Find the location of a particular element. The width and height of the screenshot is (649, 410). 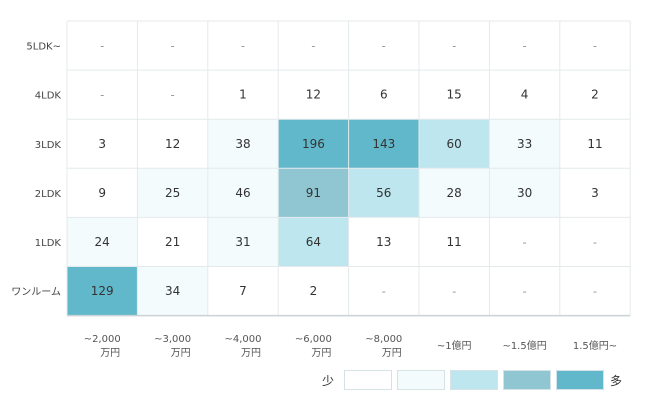

cell-value-label: 7 is located at coordinates (243, 291).